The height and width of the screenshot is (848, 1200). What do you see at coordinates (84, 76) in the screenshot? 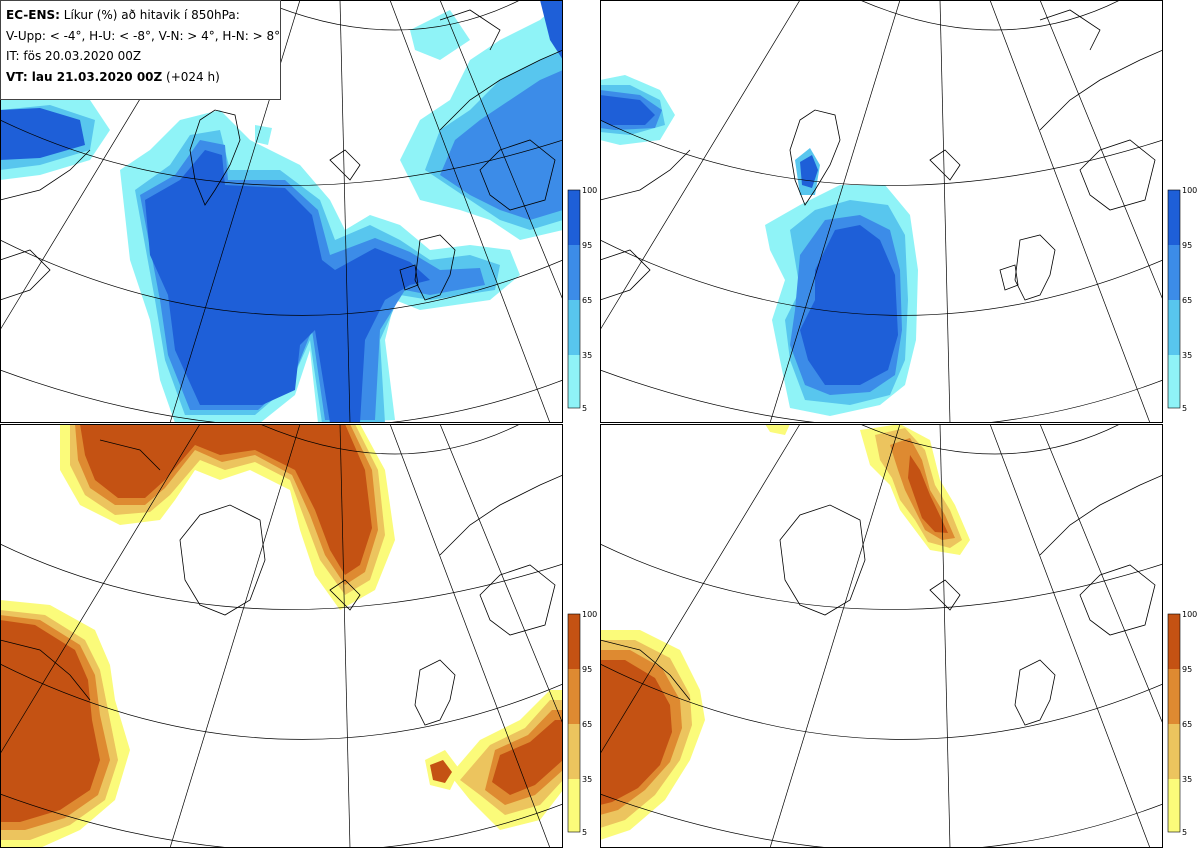
I see `valid-time: VT: lau 21.03.2020 00Z` at bounding box center [84, 76].